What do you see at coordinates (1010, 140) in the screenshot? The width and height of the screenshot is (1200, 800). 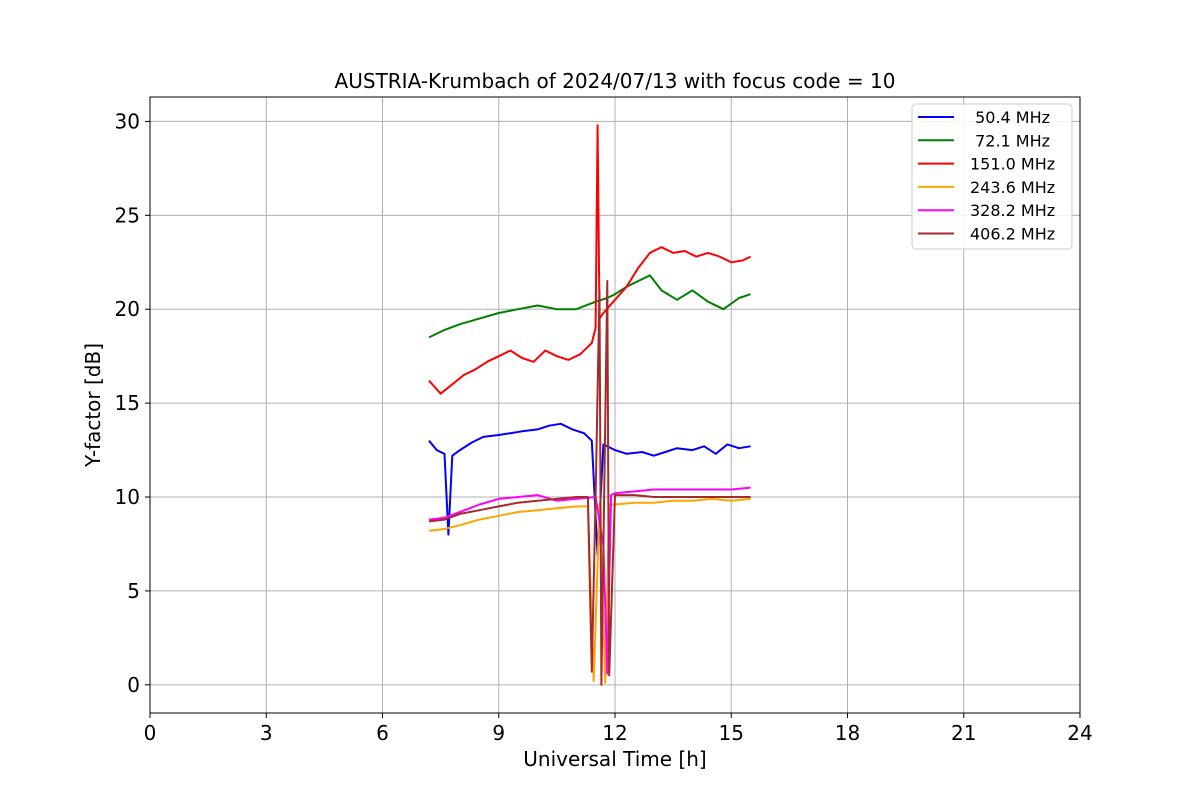 I see `legend-label: 72.1 MHz` at bounding box center [1010, 140].